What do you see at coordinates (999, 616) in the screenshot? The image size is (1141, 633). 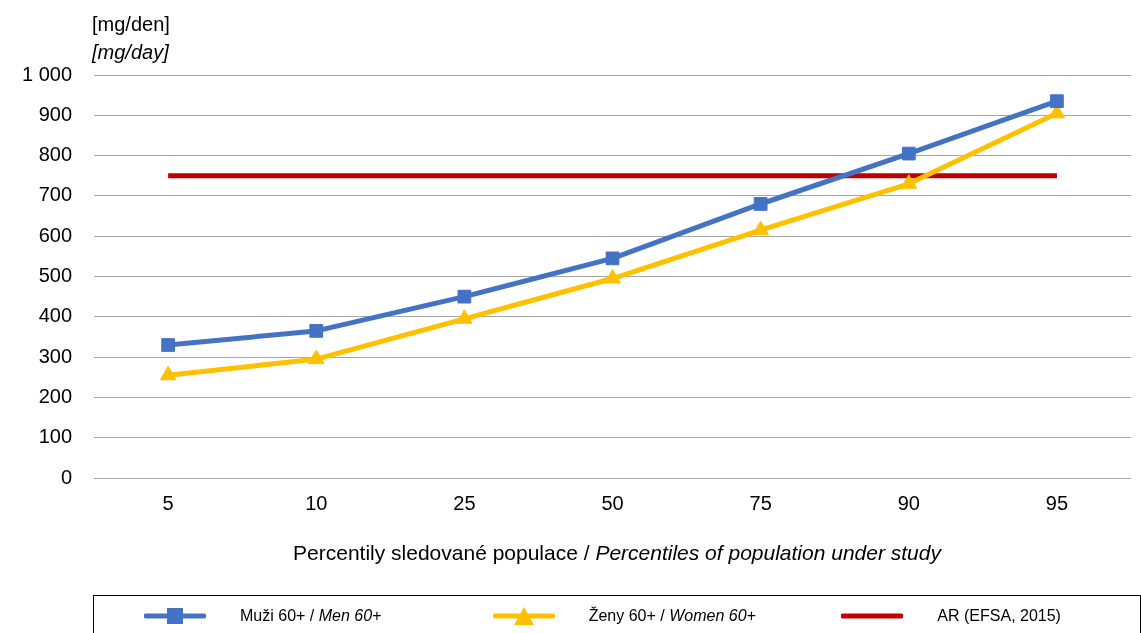 I see `legend-label: AR (EFSA, 2015)` at bounding box center [999, 616].